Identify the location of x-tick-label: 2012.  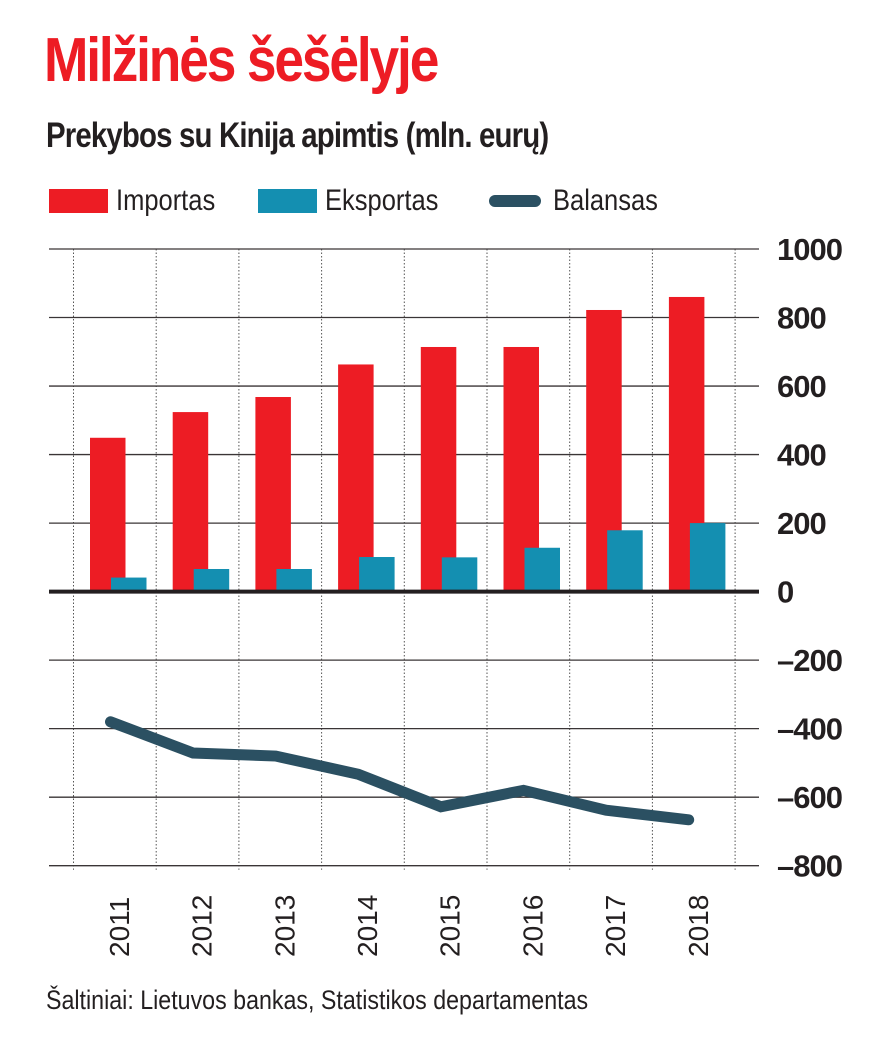
(202, 926).